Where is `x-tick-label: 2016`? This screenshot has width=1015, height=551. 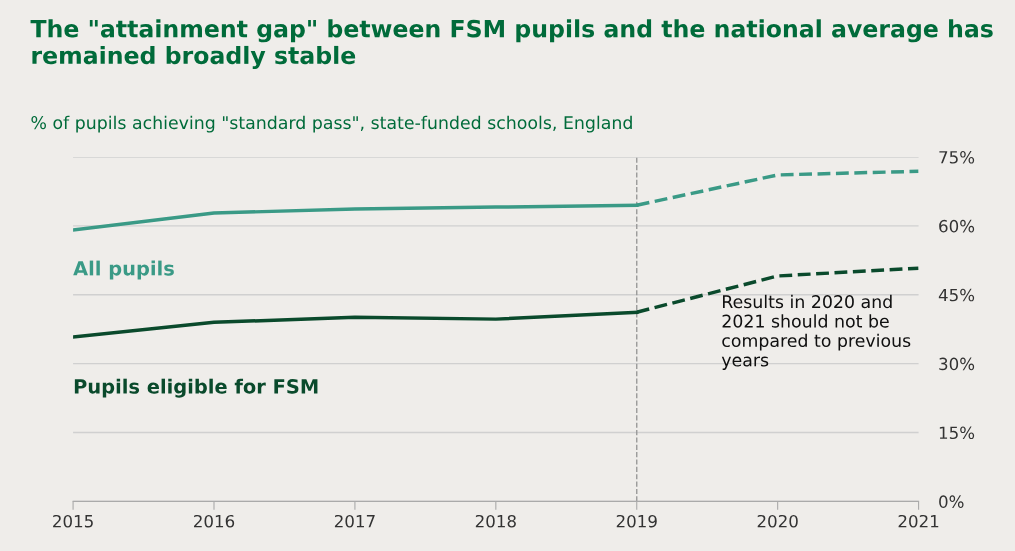
x-tick-label: 2016 is located at coordinates (214, 521).